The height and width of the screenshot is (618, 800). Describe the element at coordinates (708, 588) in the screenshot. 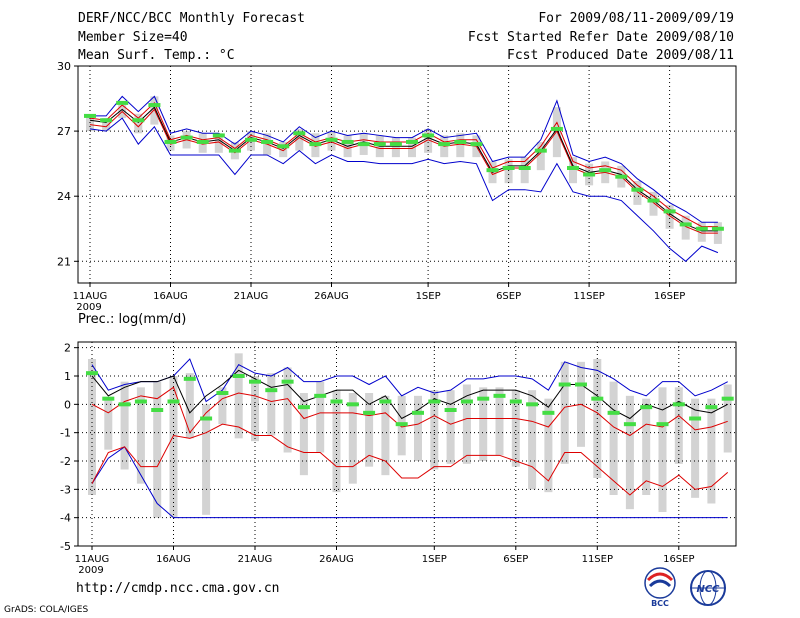

I see `ncc-logo: NCC` at that location.